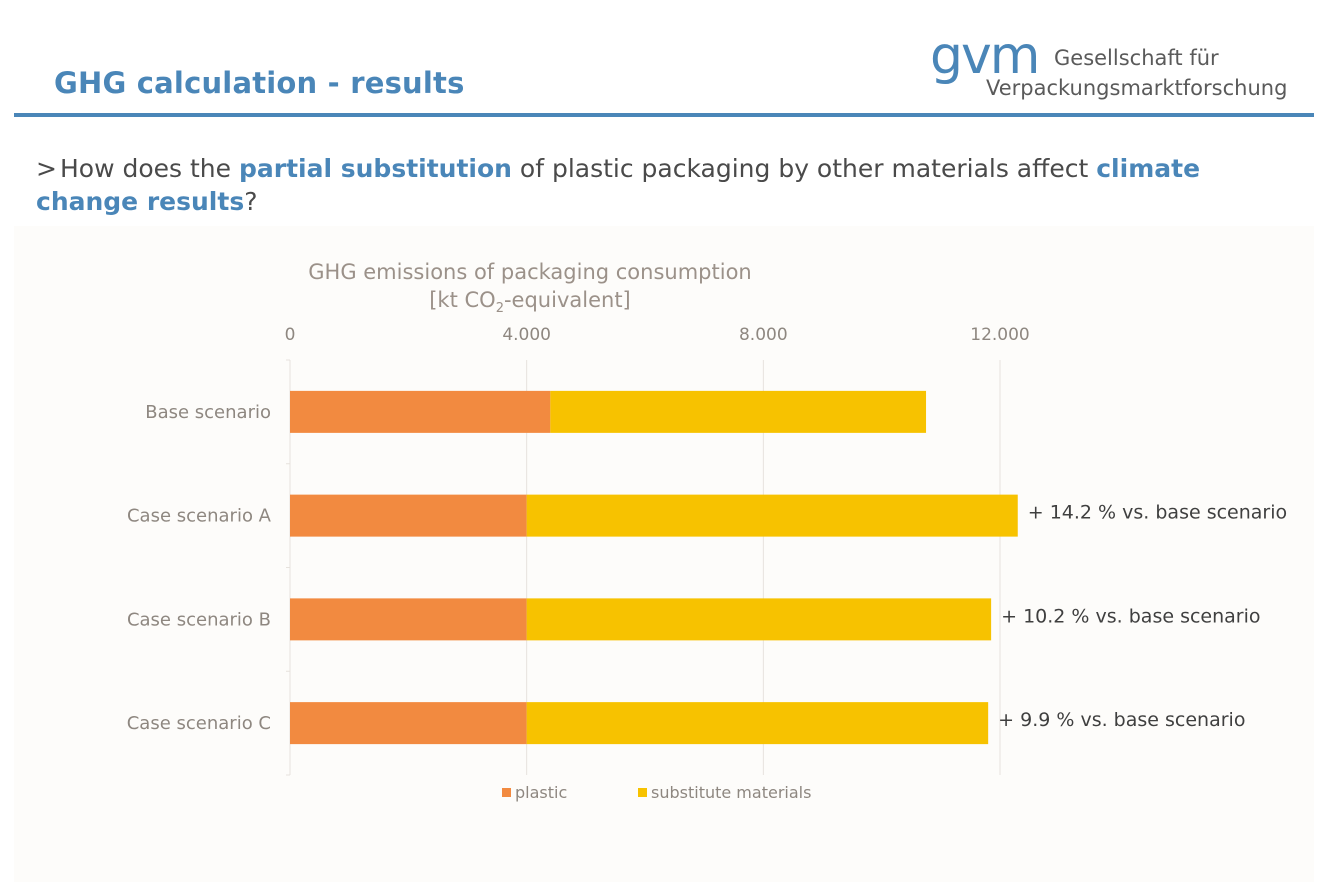 The image size is (1328, 885). I want to click on logo-mark: gvm, so click(985, 56).